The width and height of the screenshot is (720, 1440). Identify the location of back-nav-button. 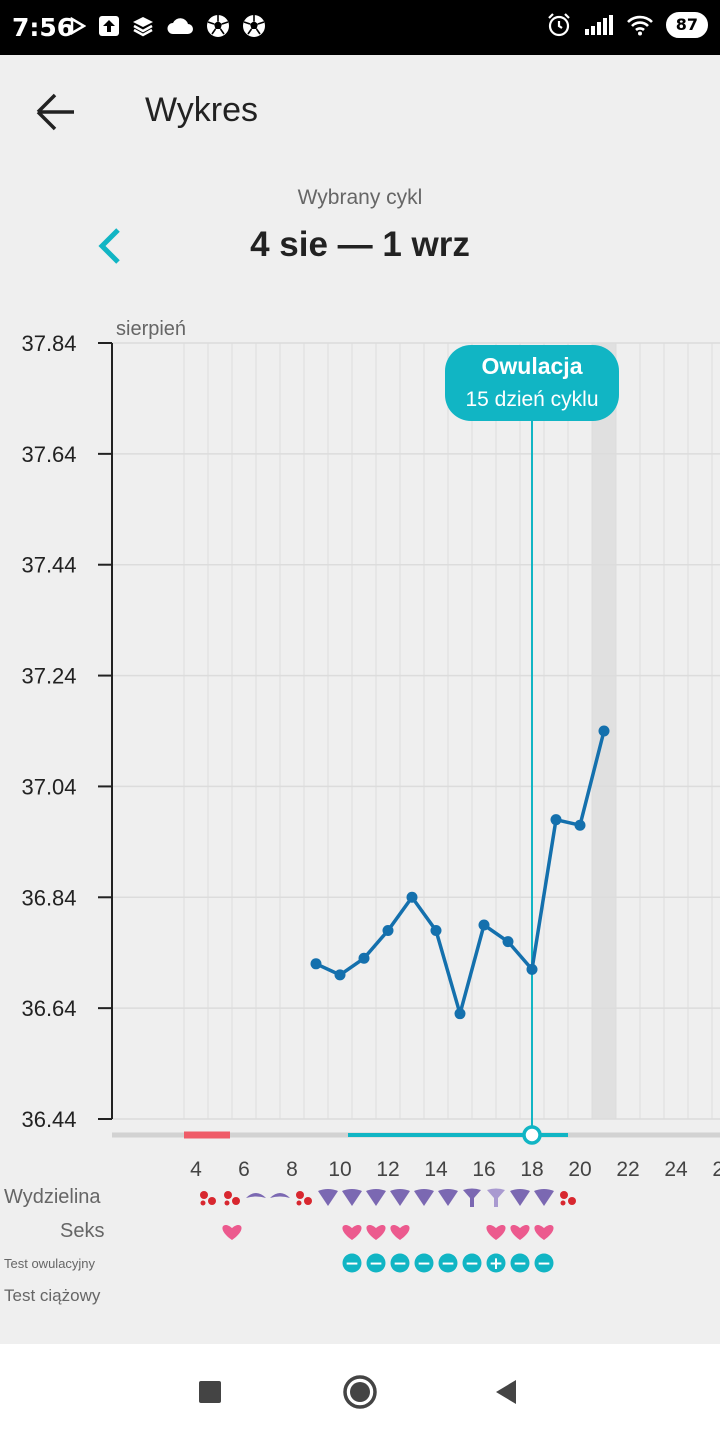
(506, 1392).